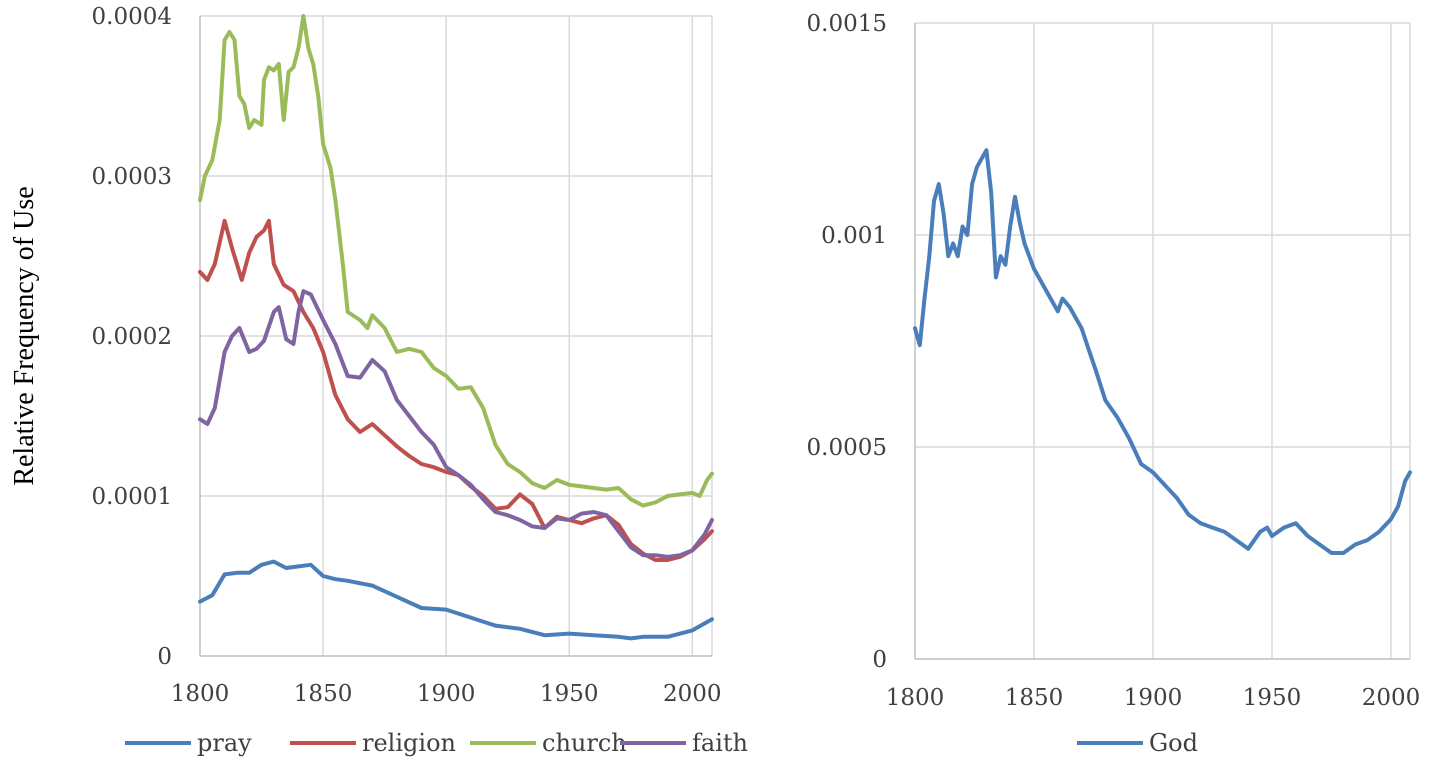  Describe the element at coordinates (132, 17) in the screenshot. I see `y-tick-label: 0.0004` at that location.